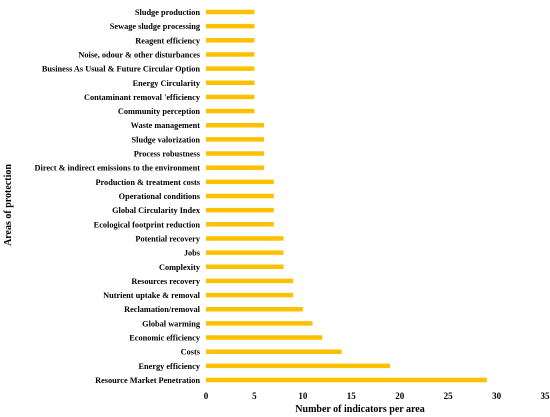 The width and height of the screenshot is (550, 417). Describe the element at coordinates (168, 40) in the screenshot. I see `category-label: Reagent efficiency` at that location.